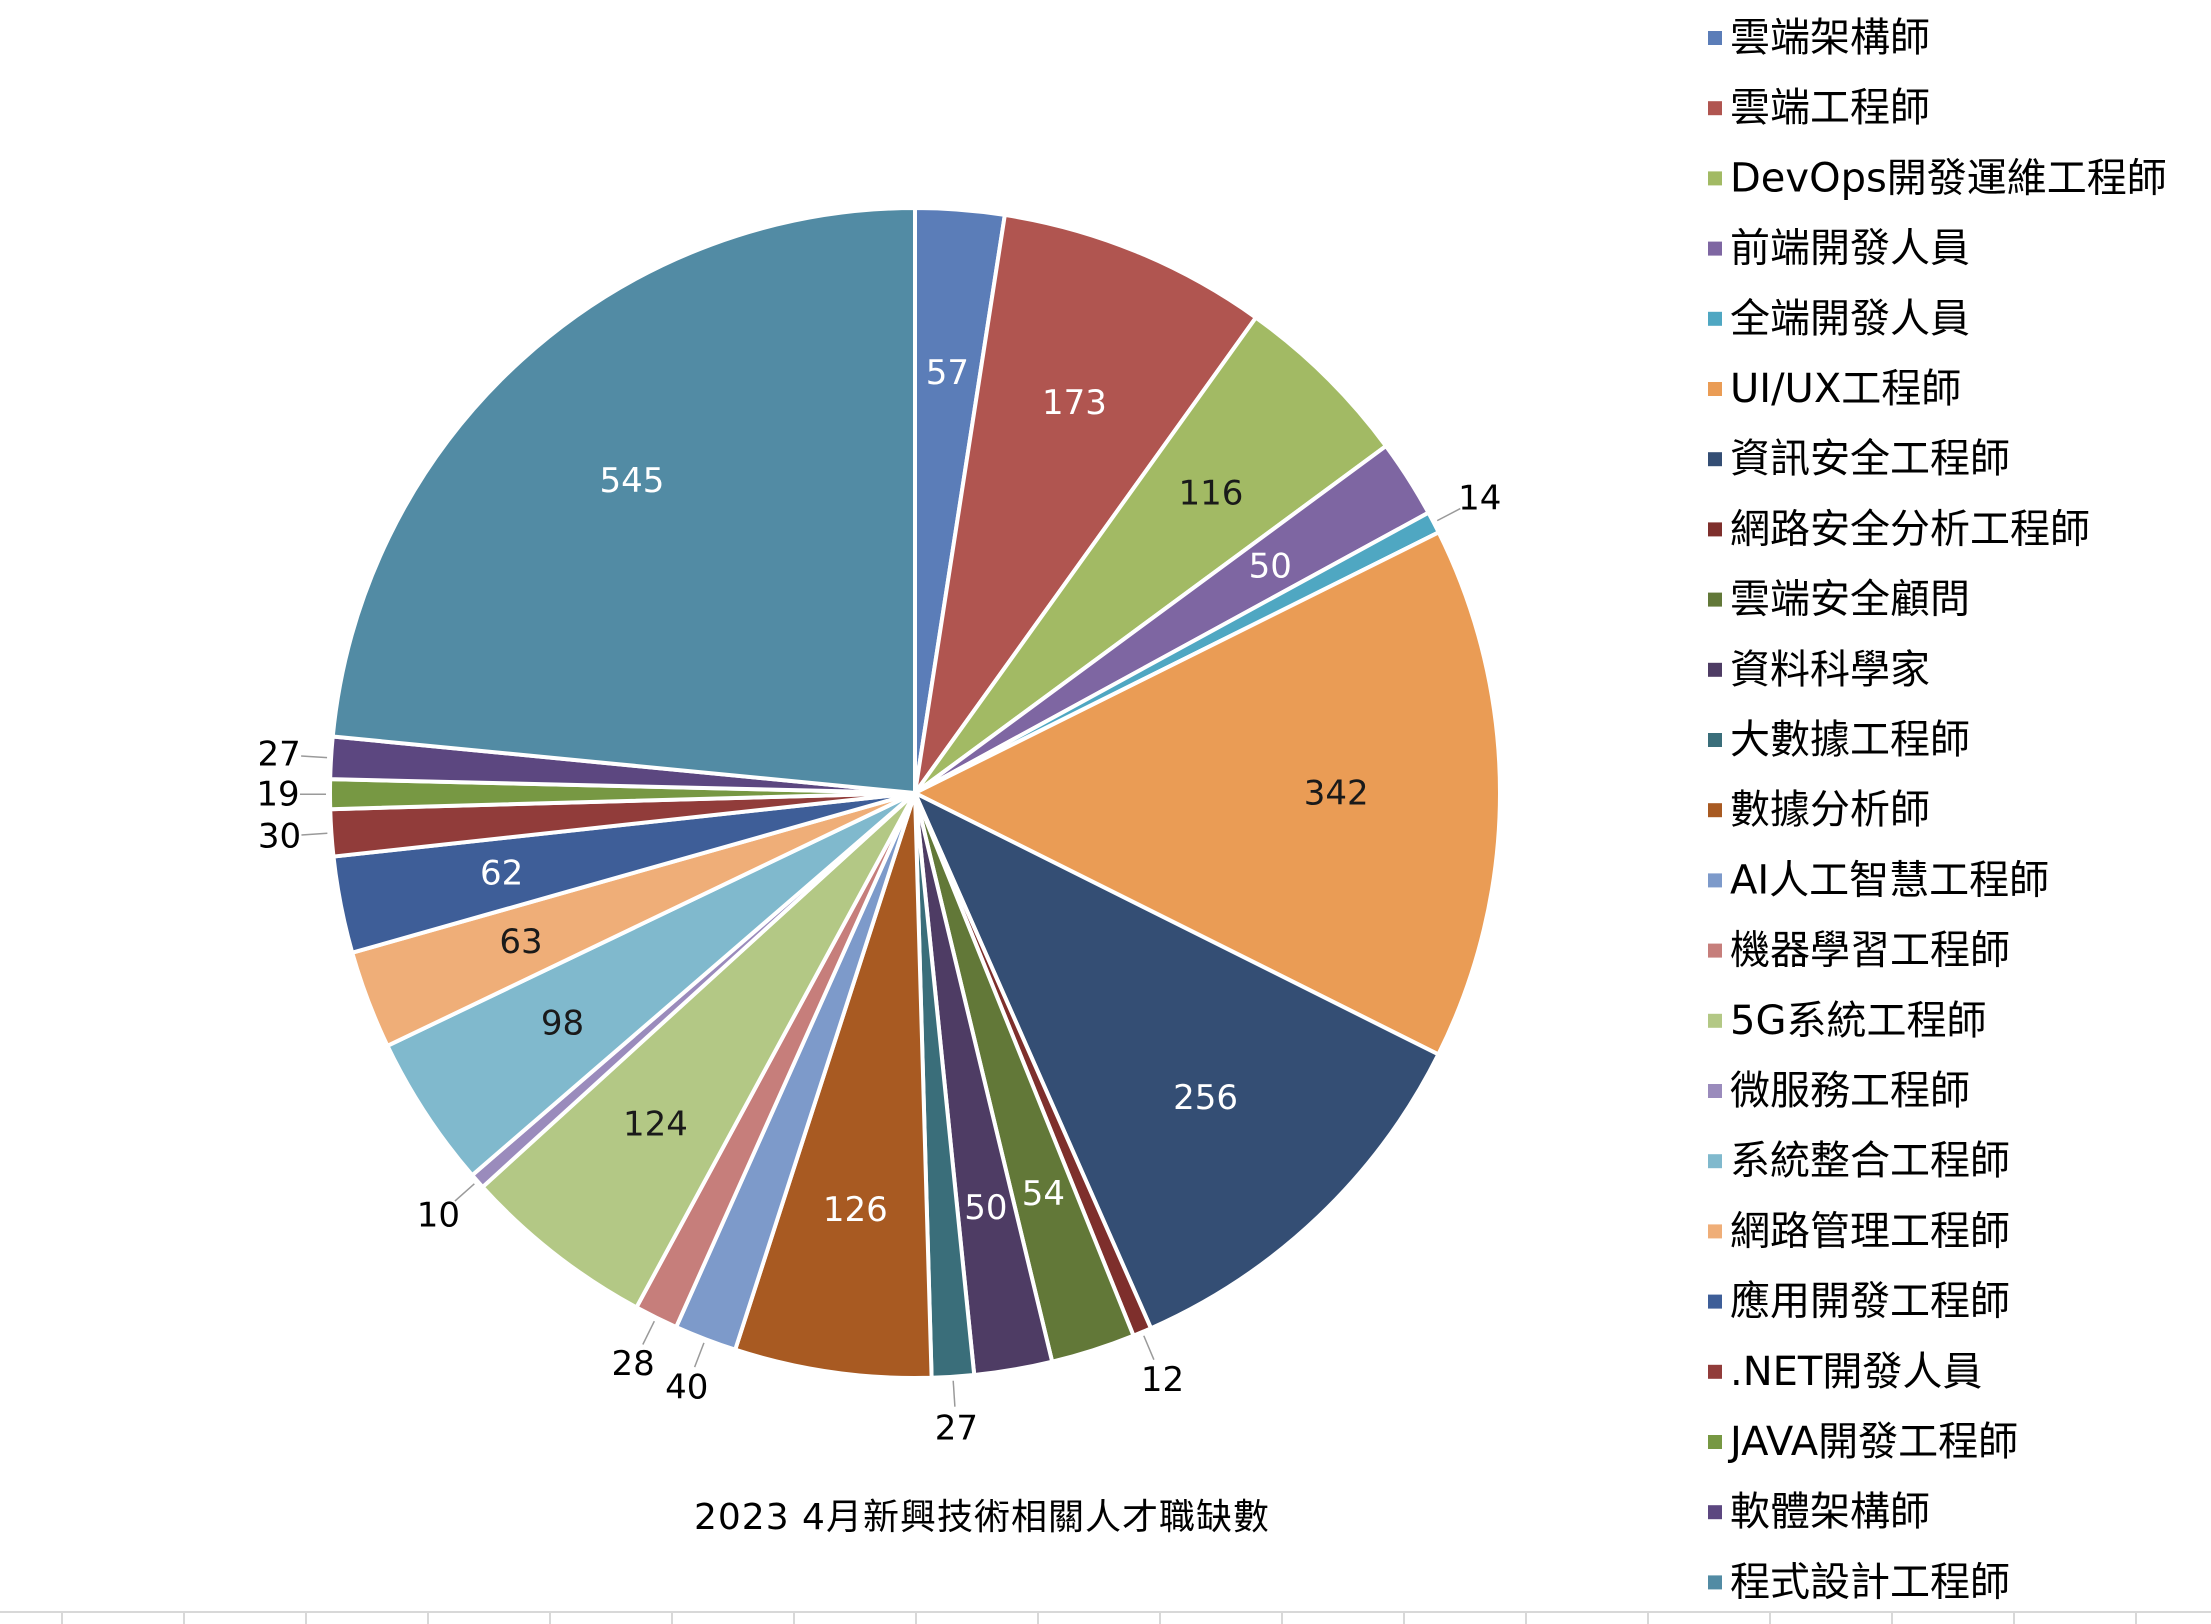 The image size is (2211, 1624). Describe the element at coordinates (501, 874) in the screenshot. I see `data-label-19: 62` at that location.